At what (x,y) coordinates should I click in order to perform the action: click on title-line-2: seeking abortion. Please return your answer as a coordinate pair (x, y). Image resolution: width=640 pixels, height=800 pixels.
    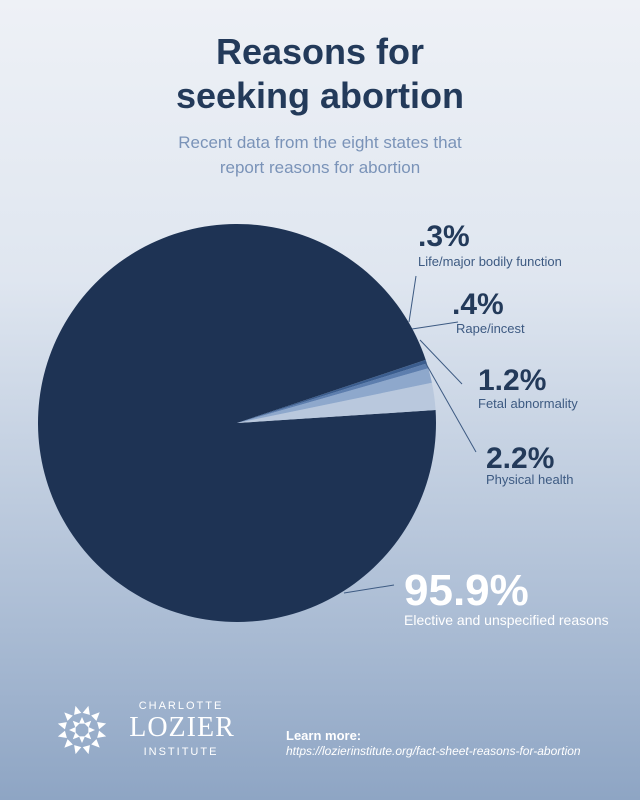
    Looking at the image, I should click on (320, 95).